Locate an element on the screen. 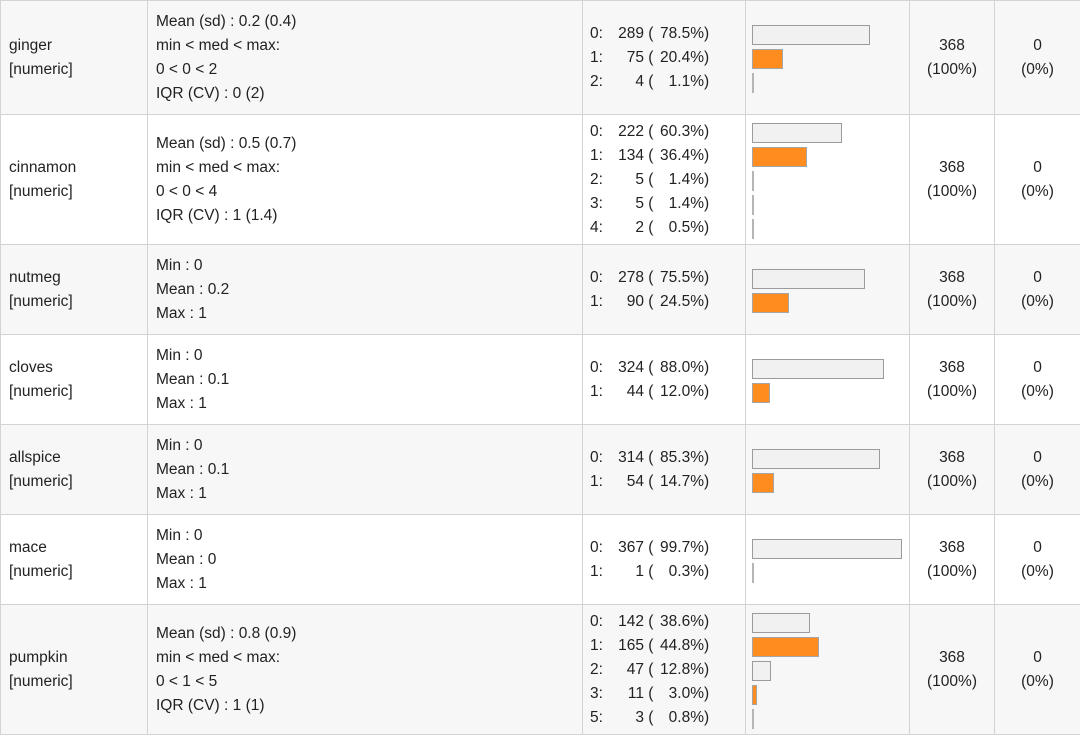  frequency-line: 1:134 (36.4%) is located at coordinates (667, 156).